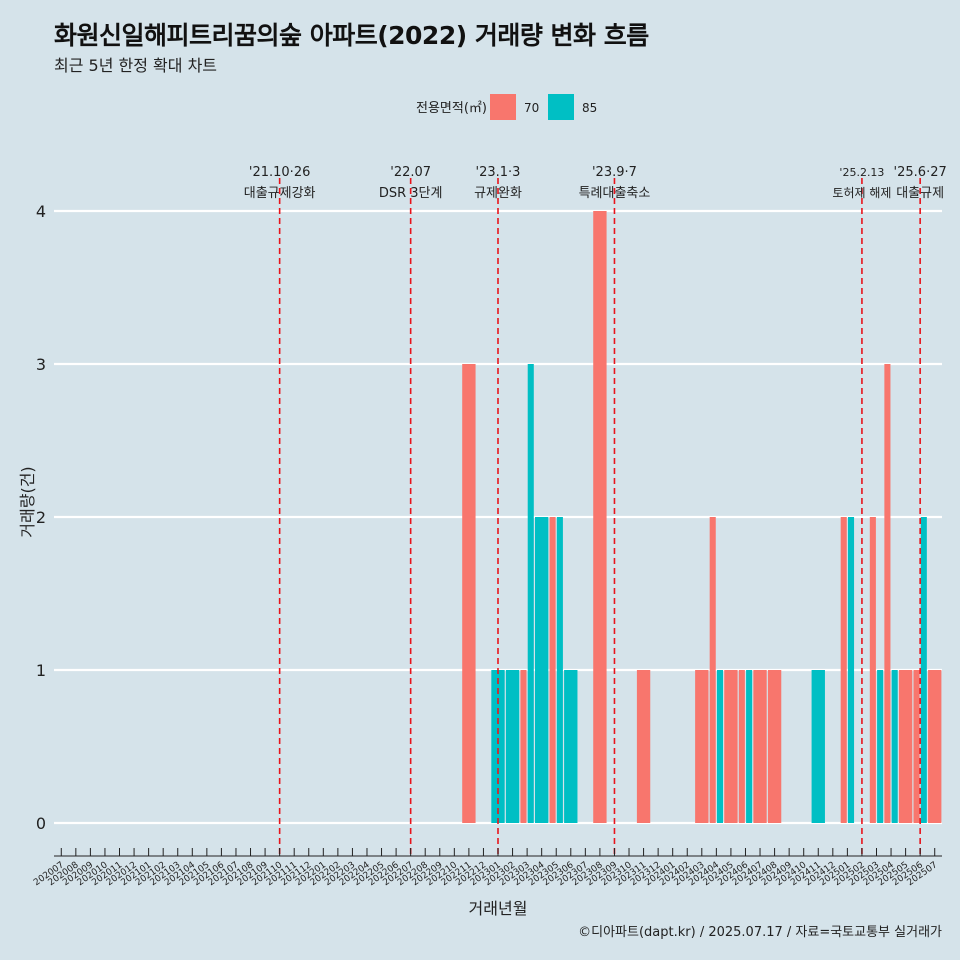 The height and width of the screenshot is (960, 960). I want to click on y-tick-label-2: 2, so click(41, 517).